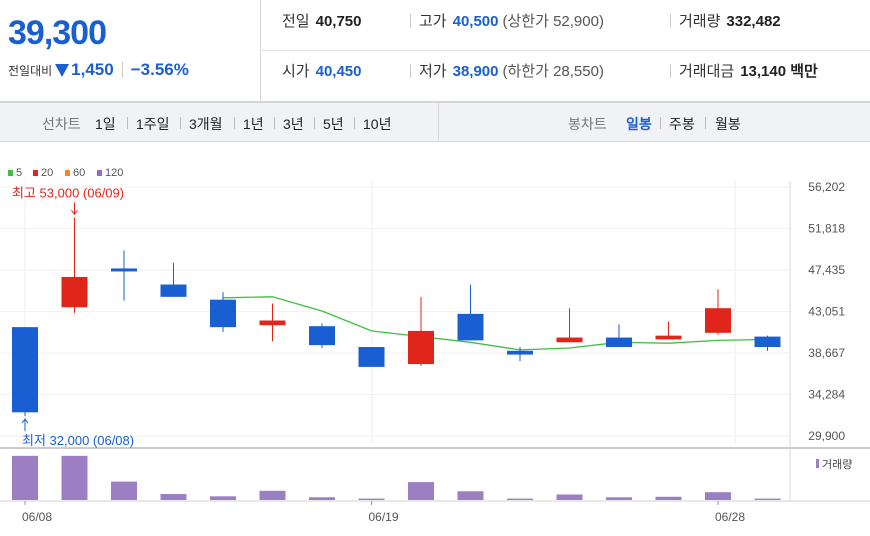 This screenshot has height=536, width=870. What do you see at coordinates (826, 436) in the screenshot?
I see `y-tick-label: 29,900` at bounding box center [826, 436].